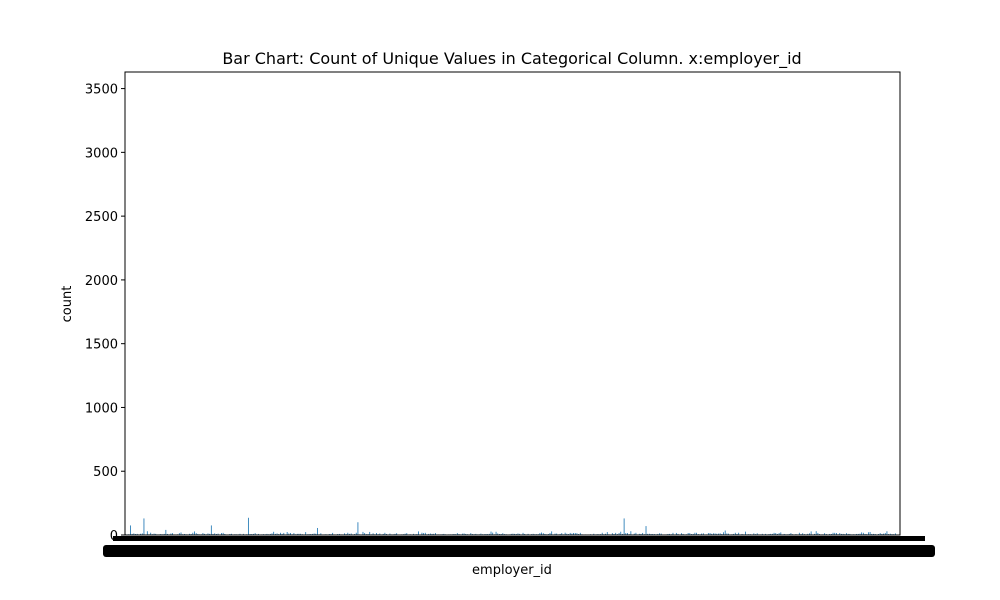 The height and width of the screenshot is (600, 1000). I want to click on y-tick-label: 3000, so click(101, 153).